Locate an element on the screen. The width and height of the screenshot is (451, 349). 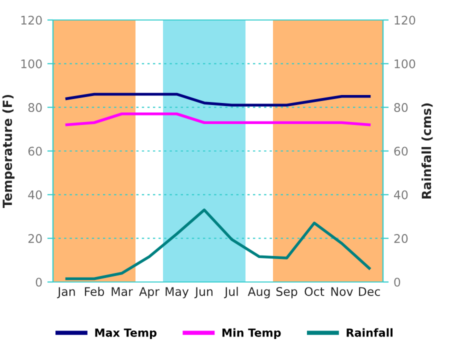
legend-label: Max Temp is located at coordinates (125, 333).